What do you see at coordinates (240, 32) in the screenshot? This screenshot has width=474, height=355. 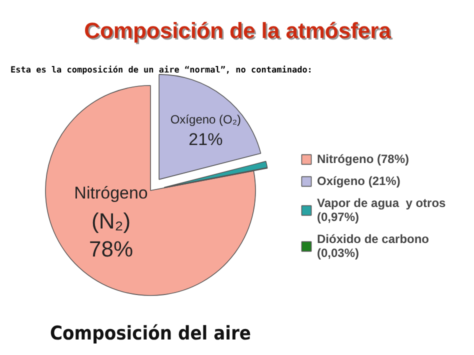 I see `chart-title: Composición de la atmósfera` at bounding box center [240, 32].